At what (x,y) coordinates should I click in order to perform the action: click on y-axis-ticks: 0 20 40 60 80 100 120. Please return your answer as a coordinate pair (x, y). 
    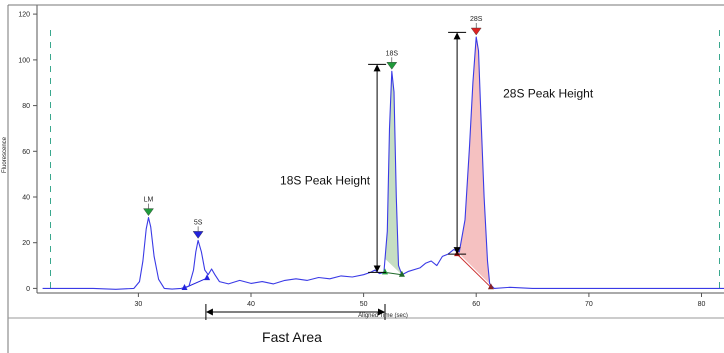
    Looking at the image, I should click on (27, 152).